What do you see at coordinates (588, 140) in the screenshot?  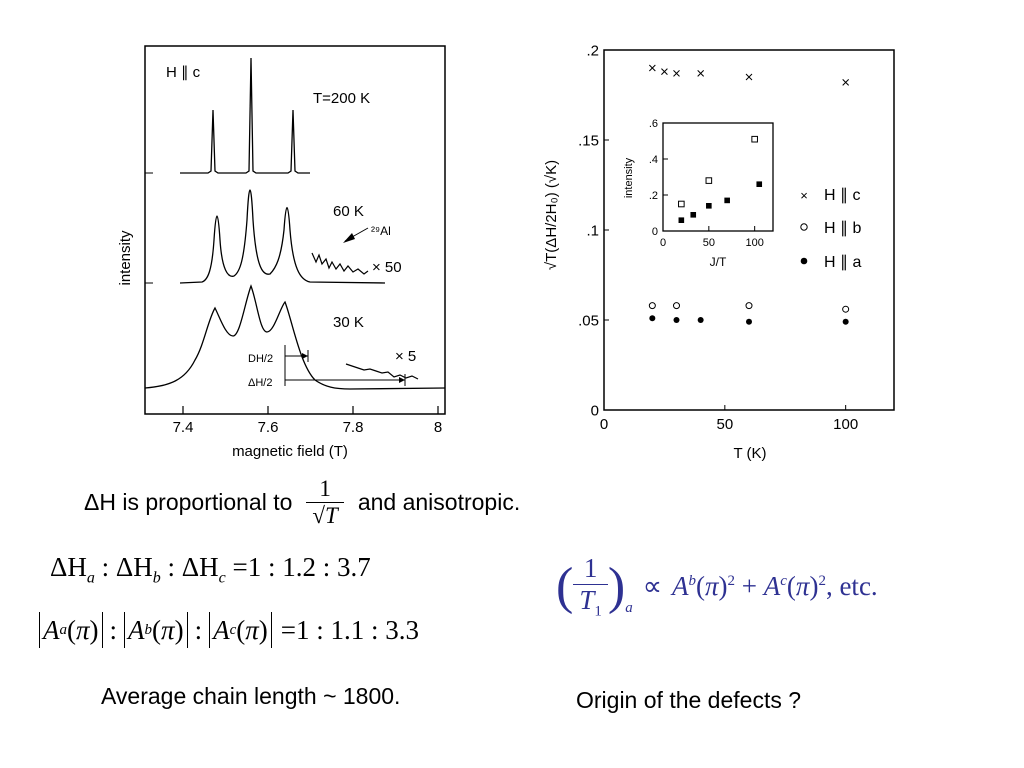 I see `main-y-tick-label: .15` at bounding box center [588, 140].